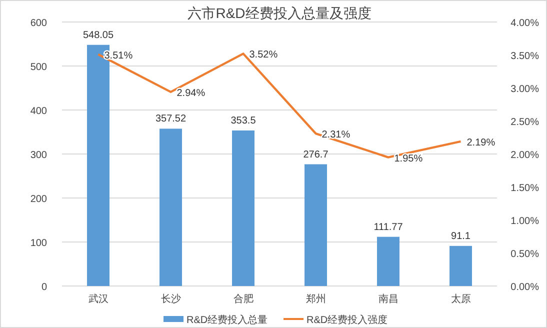  I want to click on y2-tick-label: 3.00%, so click(525, 89).